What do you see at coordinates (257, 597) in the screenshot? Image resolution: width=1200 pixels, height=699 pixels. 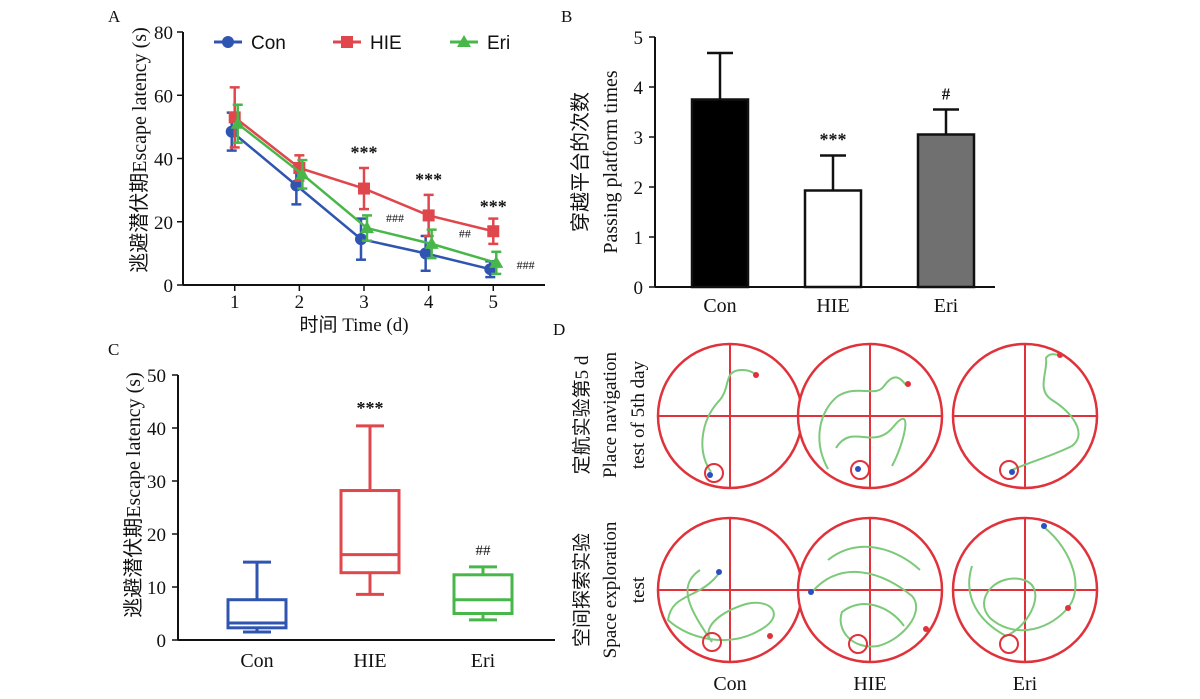 I see `box-con` at bounding box center [257, 597].